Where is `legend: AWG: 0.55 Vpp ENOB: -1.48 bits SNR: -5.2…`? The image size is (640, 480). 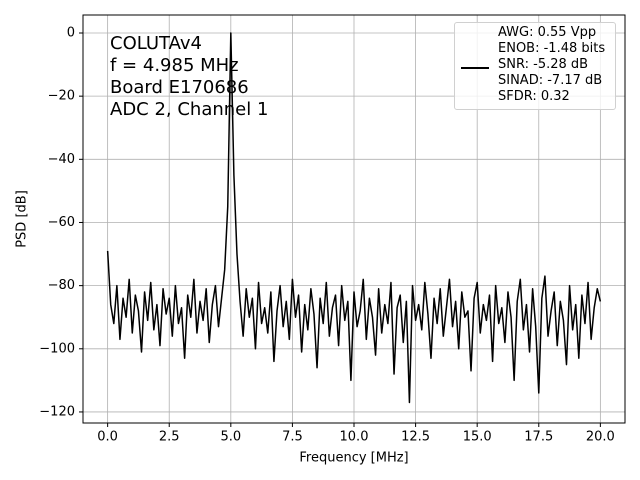
legend: AWG: 0.55 Vpp ENOB: -1.48 bits SNR: -5.2… is located at coordinates (535, 66).